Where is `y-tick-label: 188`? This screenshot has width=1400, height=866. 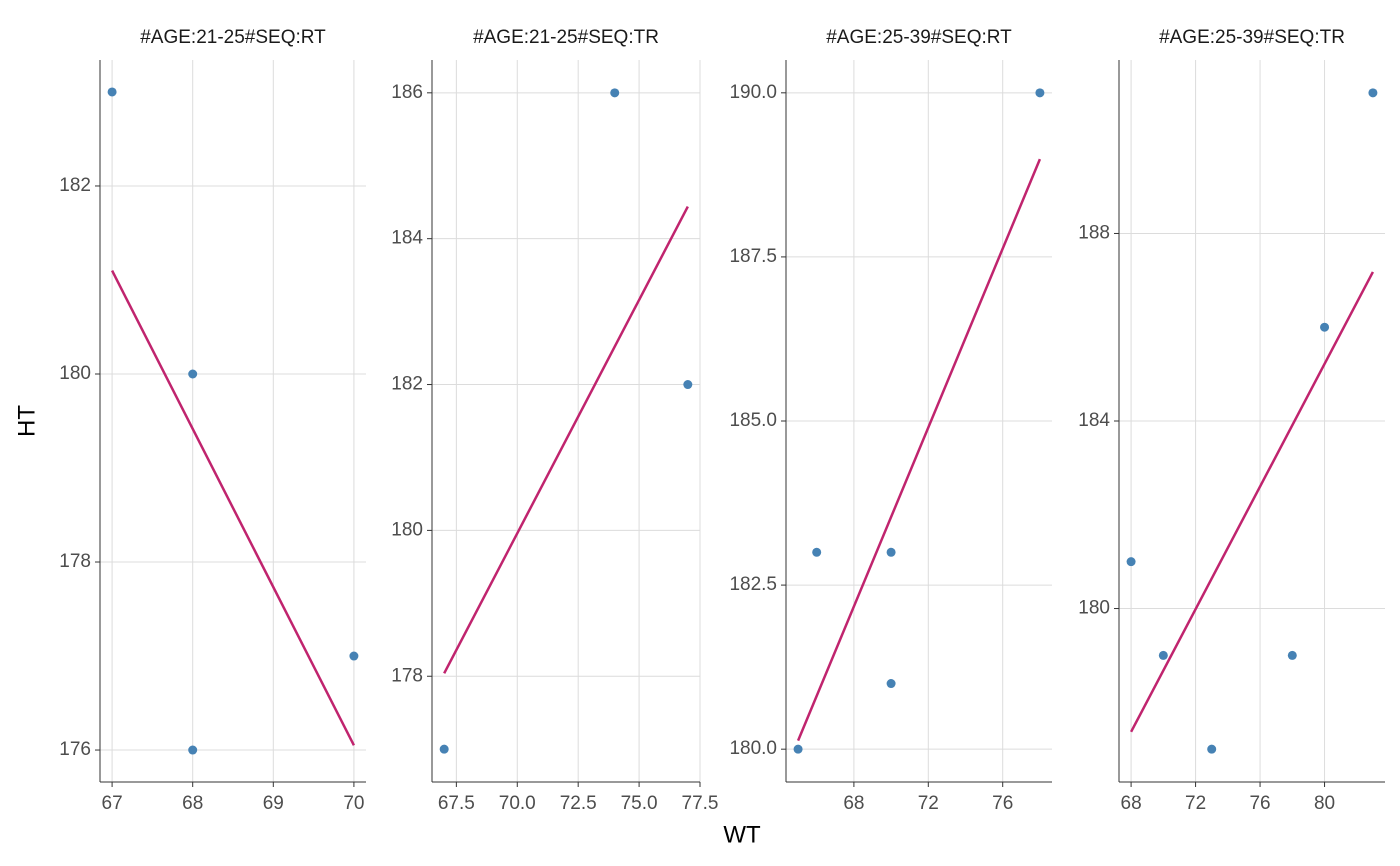
y-tick-label: 188 is located at coordinates (1094, 232).